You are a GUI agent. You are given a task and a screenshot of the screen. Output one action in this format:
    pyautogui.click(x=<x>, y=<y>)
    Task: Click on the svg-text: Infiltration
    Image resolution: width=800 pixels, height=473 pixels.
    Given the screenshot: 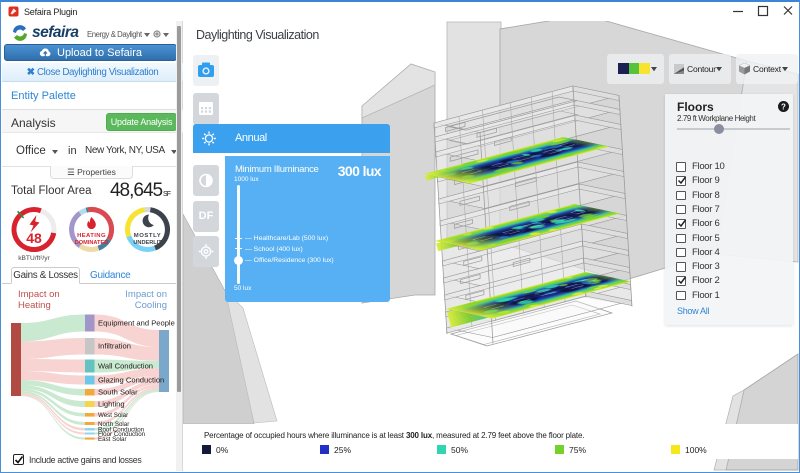 What is the action you would take?
    pyautogui.click(x=114, y=346)
    